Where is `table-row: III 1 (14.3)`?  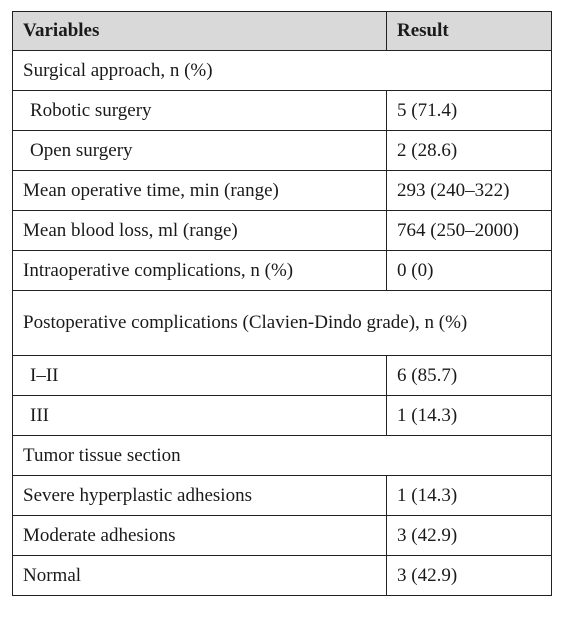 table-row: III 1 (14.3) is located at coordinates (282, 415).